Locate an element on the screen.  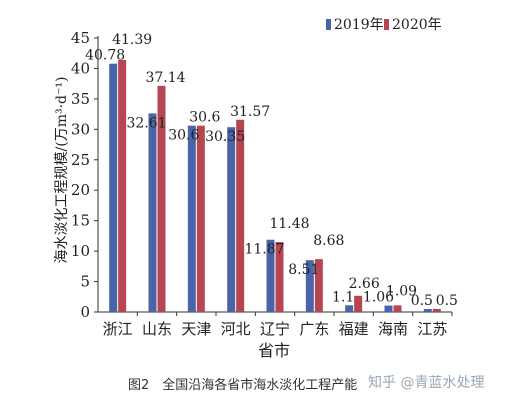
chart-legend: 2019年 2020年 is located at coordinates (384, 25).